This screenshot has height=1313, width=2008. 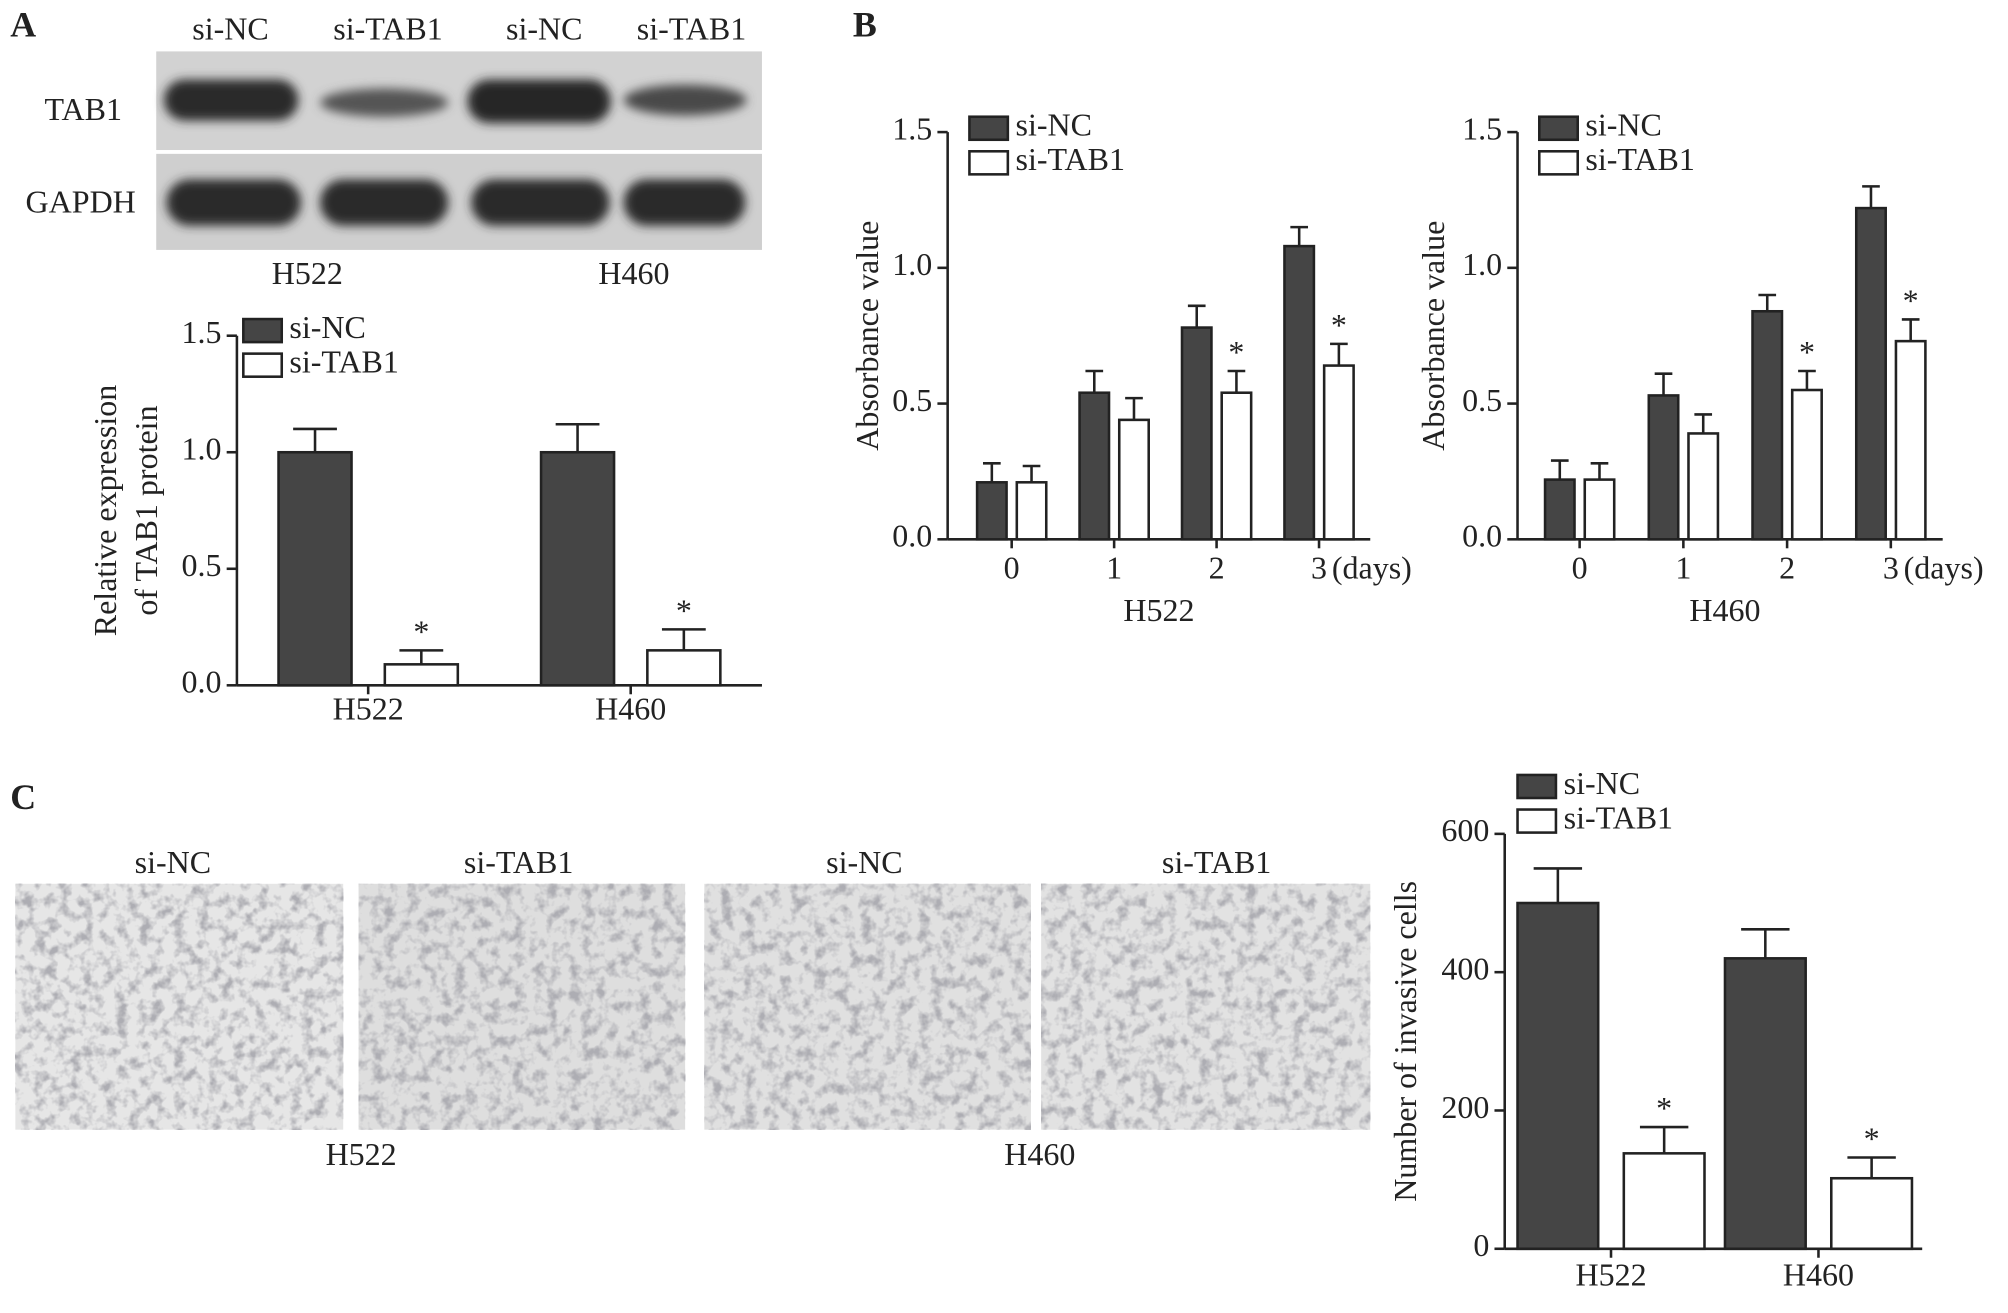 I want to click on row-label: TAB1, so click(x=83, y=109).